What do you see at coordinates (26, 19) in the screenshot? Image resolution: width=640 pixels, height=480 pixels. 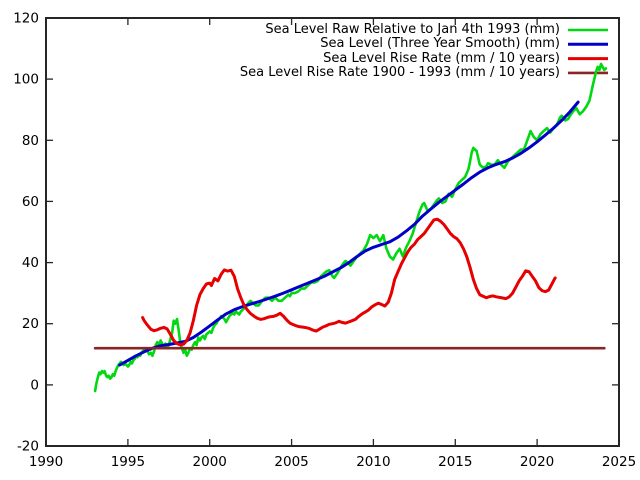 I see `y-tick-label: 120` at bounding box center [26, 19].